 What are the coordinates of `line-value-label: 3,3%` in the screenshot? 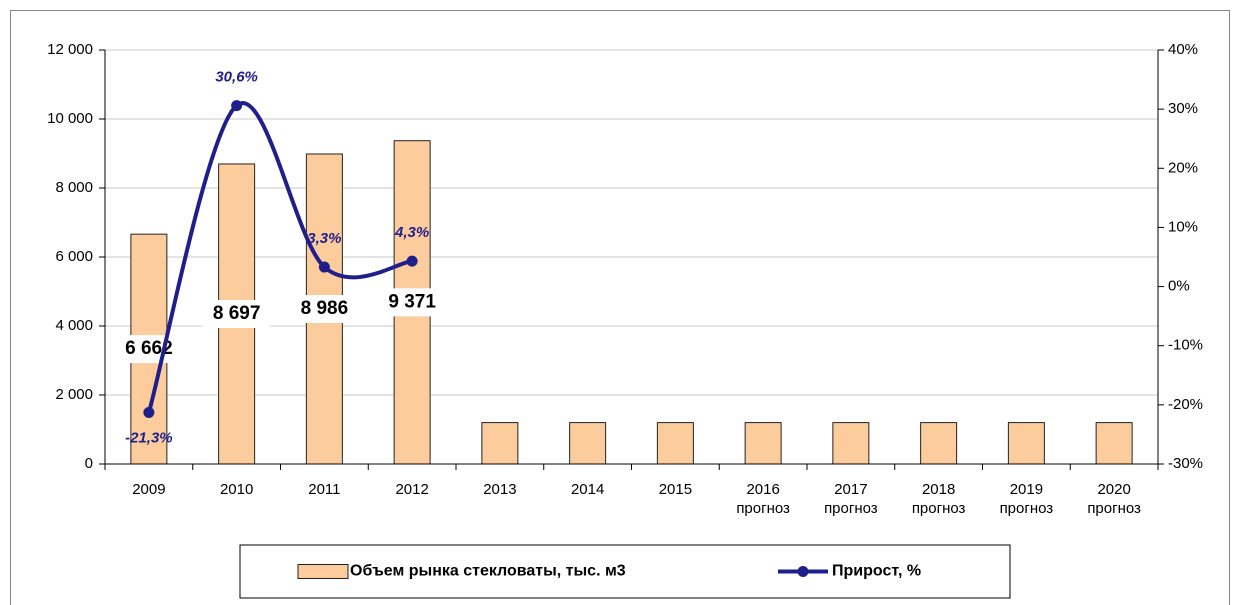 It's located at (324, 238).